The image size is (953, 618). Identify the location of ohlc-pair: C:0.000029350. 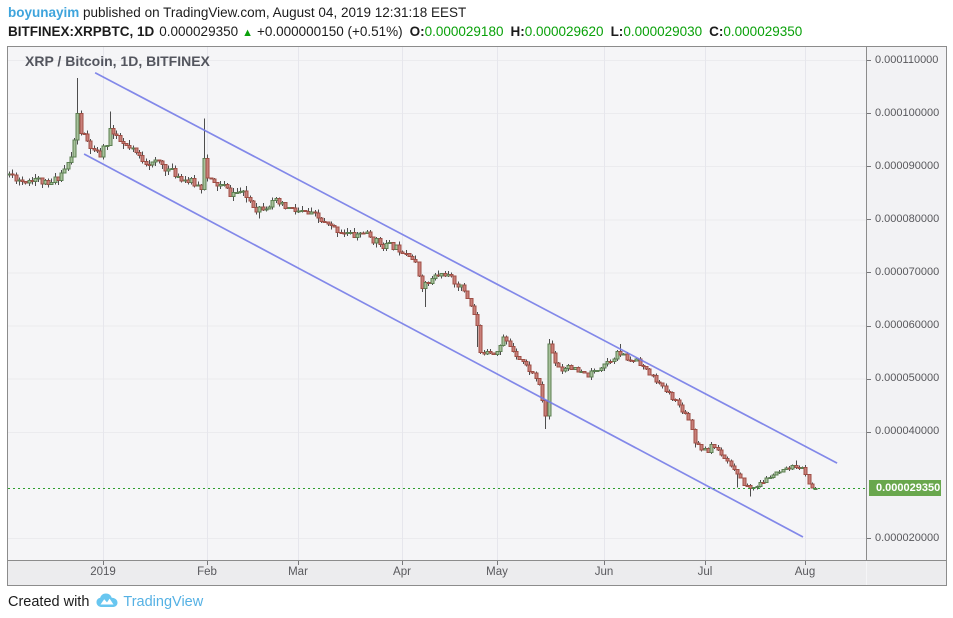
(755, 31).